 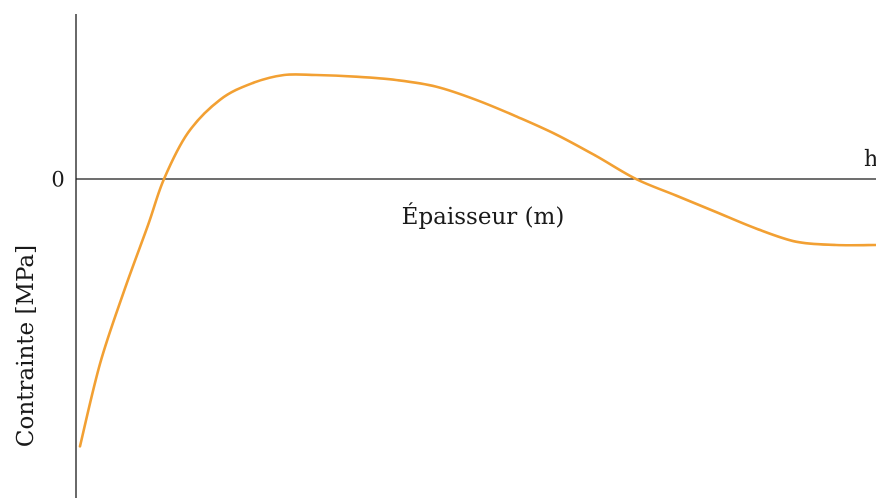 What do you see at coordinates (57, 180) in the screenshot?
I see `y-zero-tick-label: 0` at bounding box center [57, 180].